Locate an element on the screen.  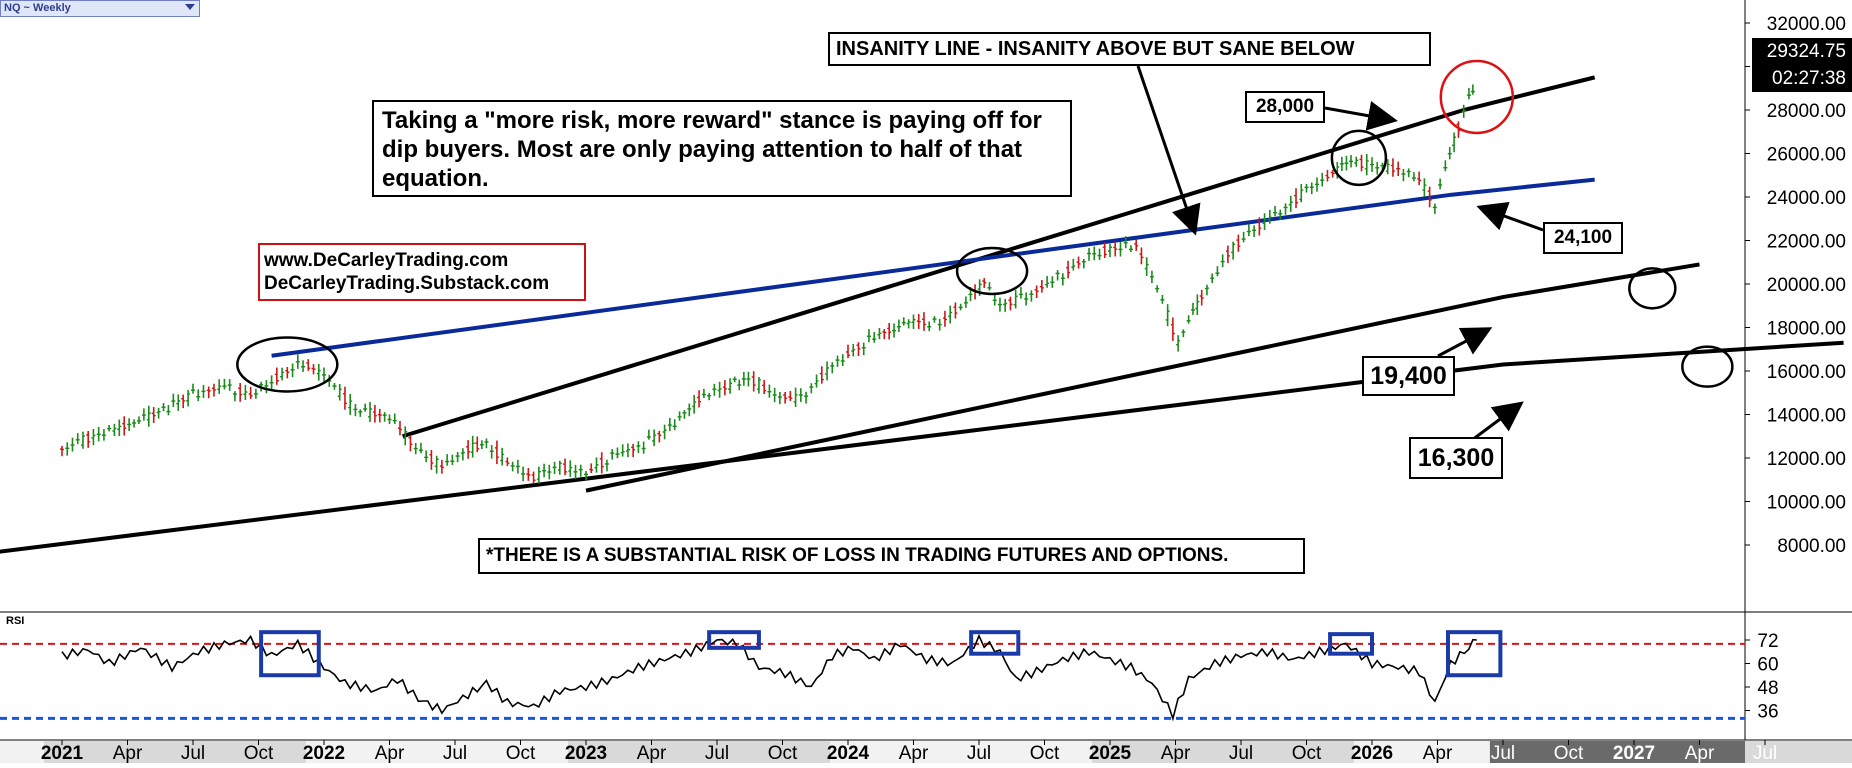
level-label-19400: 19,400 is located at coordinates (1408, 376).